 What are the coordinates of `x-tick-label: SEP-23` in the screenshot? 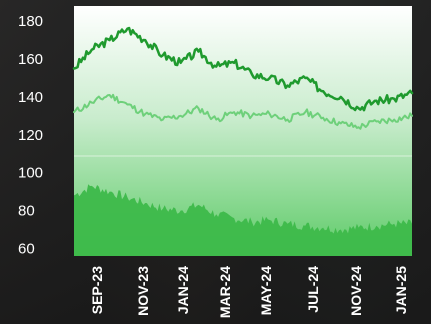 It's located at (97, 290).